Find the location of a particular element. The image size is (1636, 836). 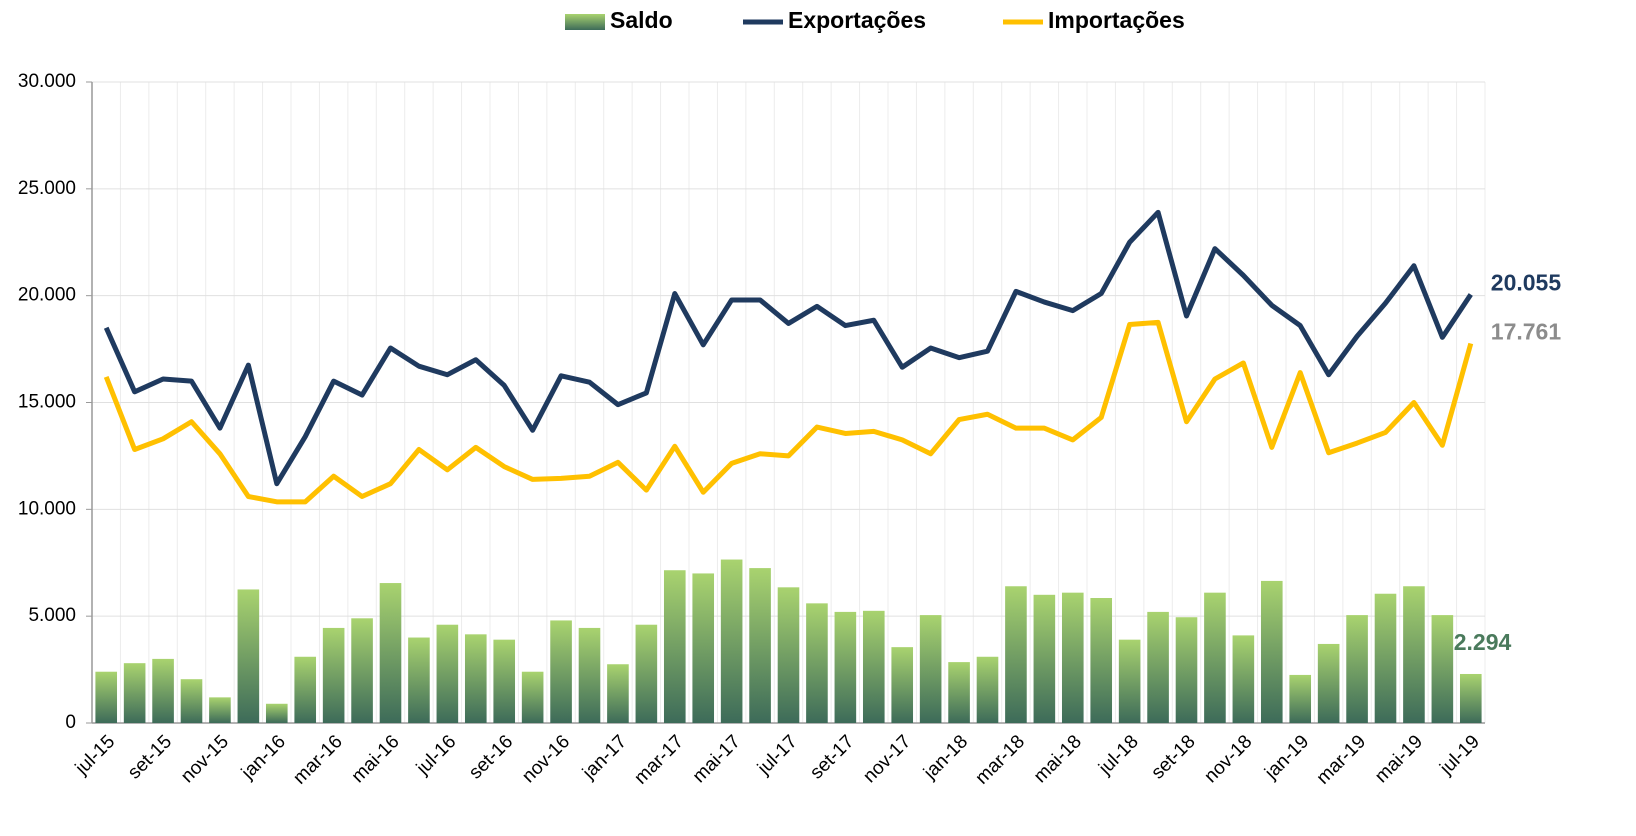

x-tick-label: nov-15 is located at coordinates (205, 759).